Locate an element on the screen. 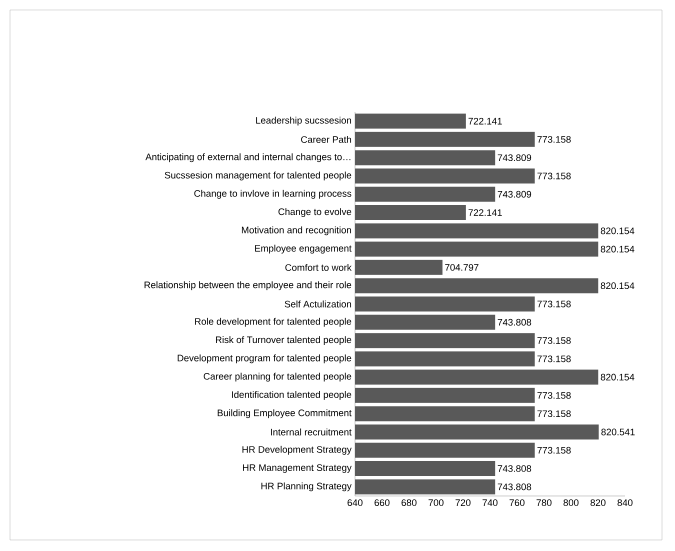 This screenshot has width=675, height=551. x-tick-label: 800 is located at coordinates (571, 502).